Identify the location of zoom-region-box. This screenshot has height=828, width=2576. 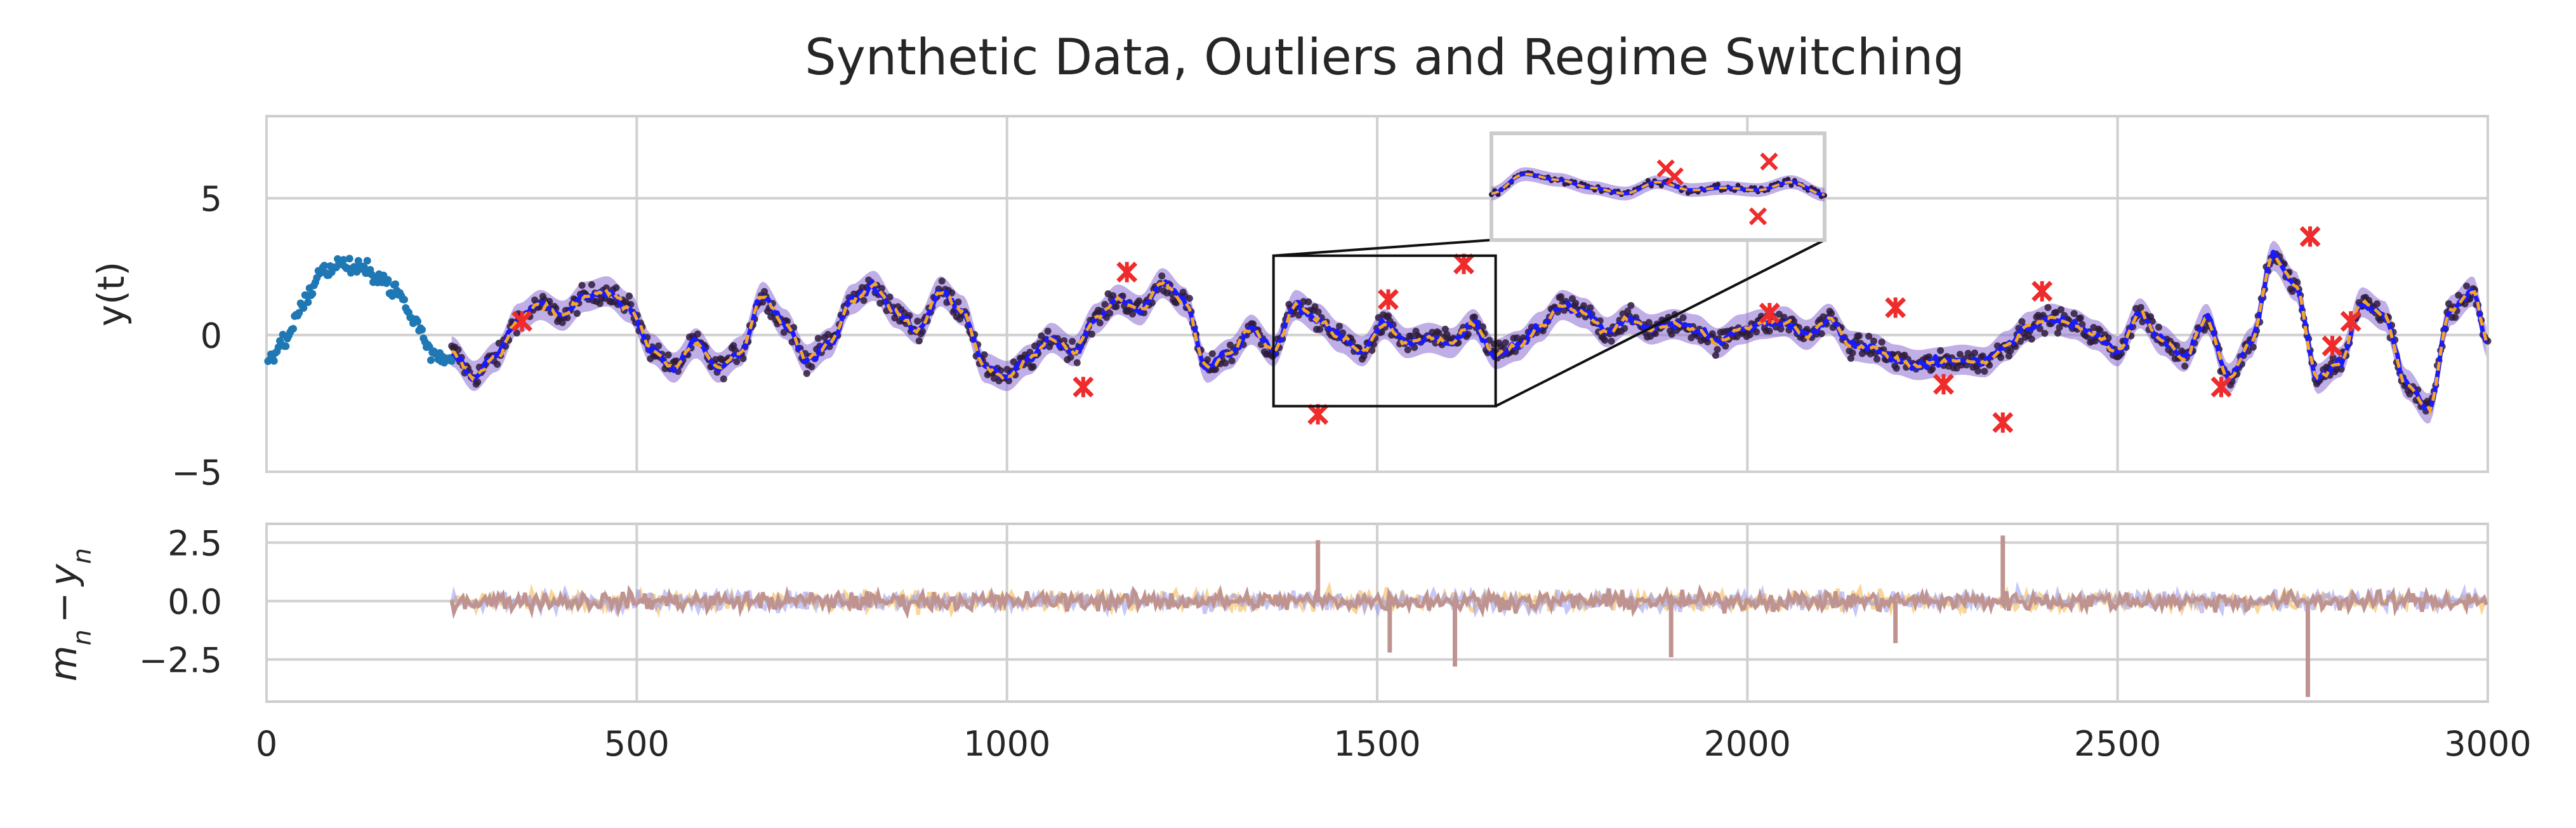
(1384, 331).